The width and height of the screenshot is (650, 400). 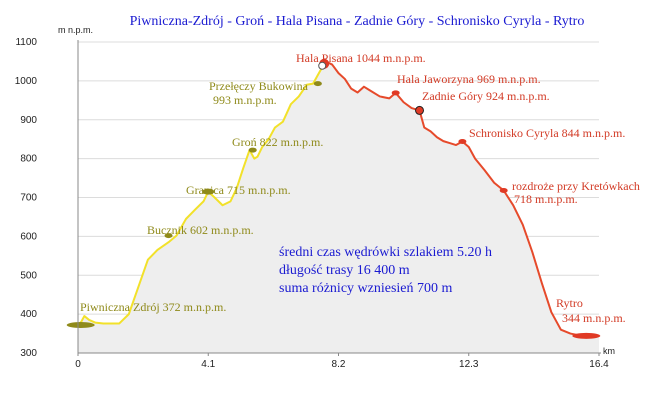 What do you see at coordinates (609, 351) in the screenshot?
I see `x-axis-unit-label: km` at bounding box center [609, 351].